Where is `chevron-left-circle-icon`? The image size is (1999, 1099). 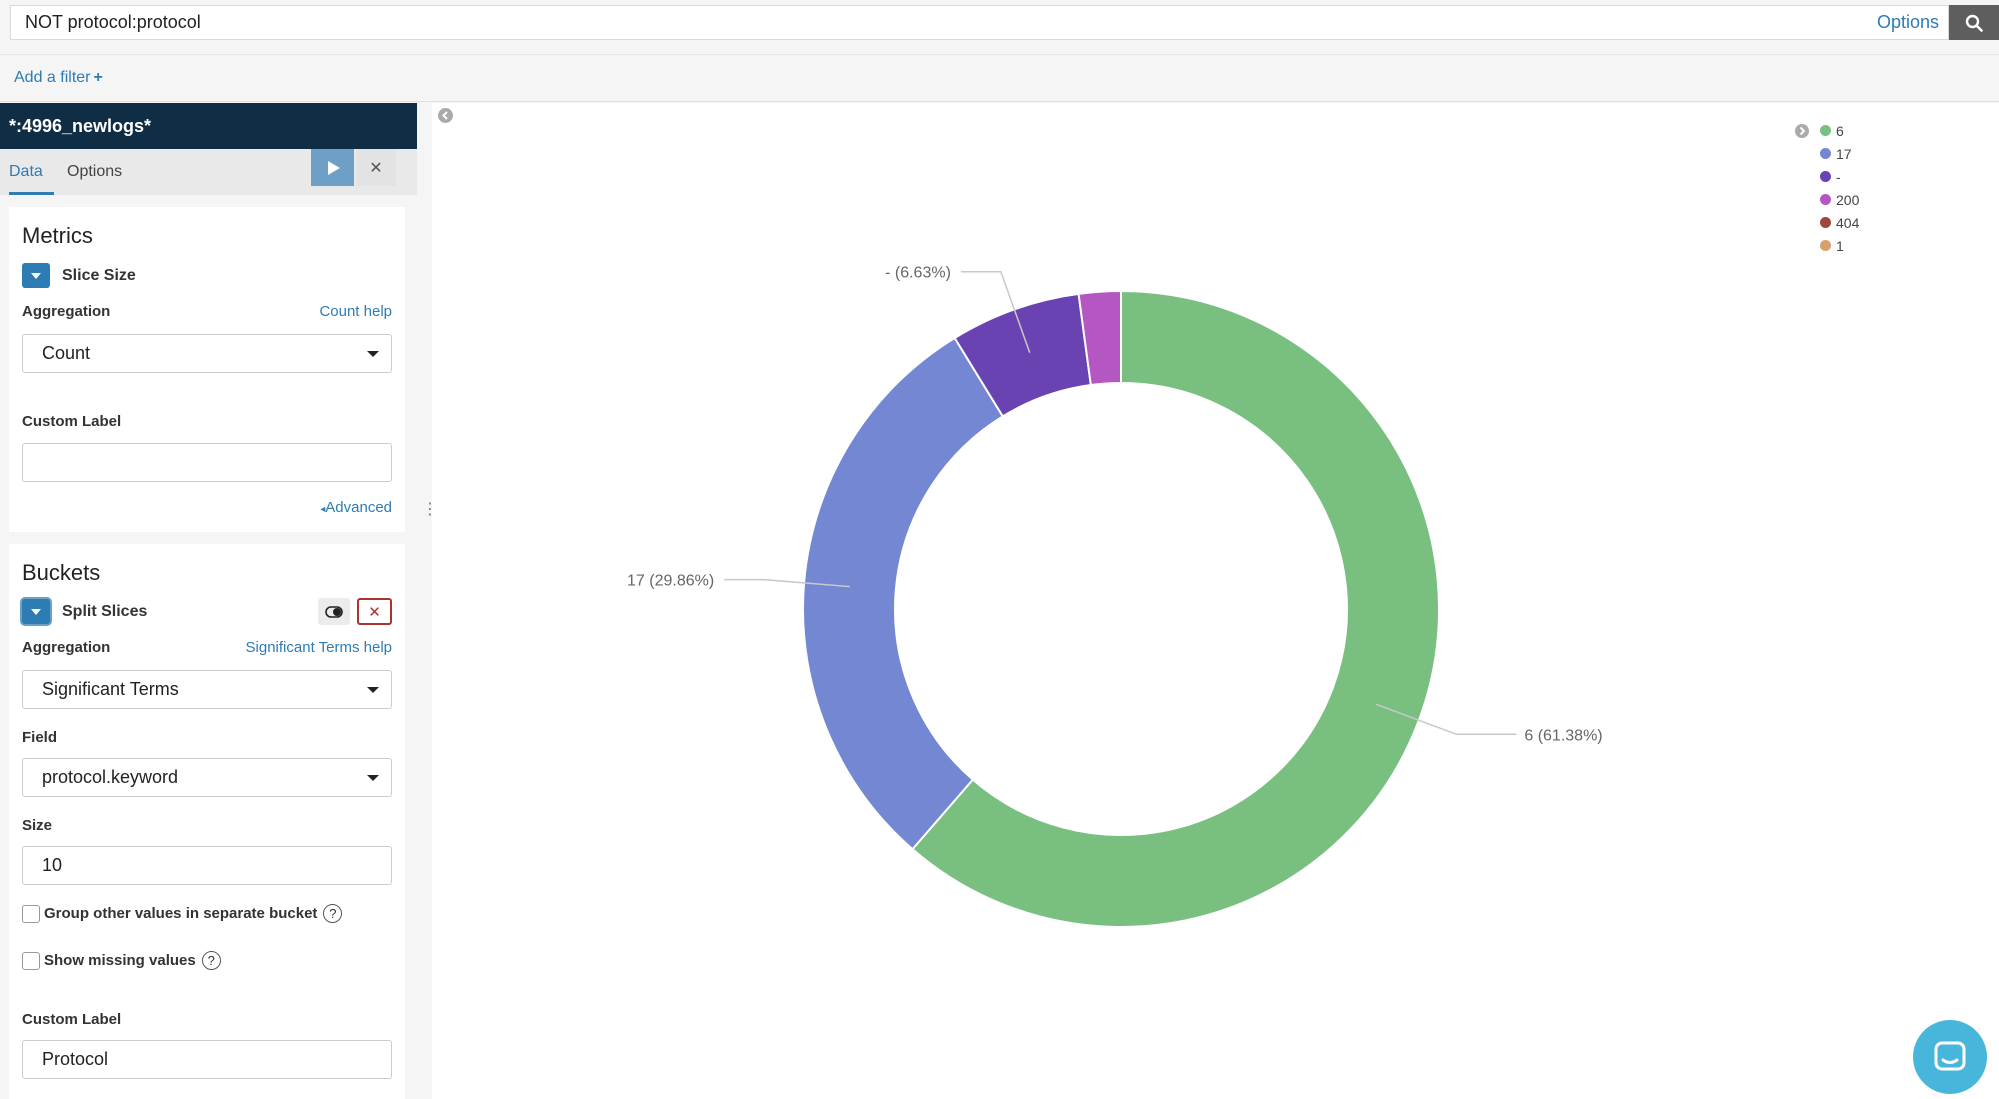
chevron-left-circle-icon is located at coordinates (445, 115).